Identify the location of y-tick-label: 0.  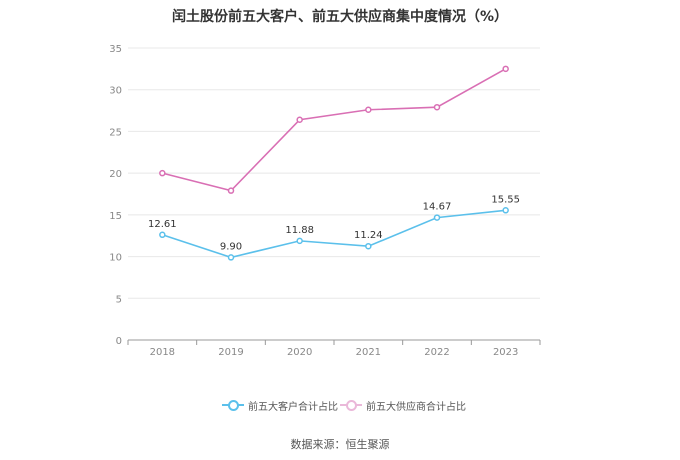
(119, 341).